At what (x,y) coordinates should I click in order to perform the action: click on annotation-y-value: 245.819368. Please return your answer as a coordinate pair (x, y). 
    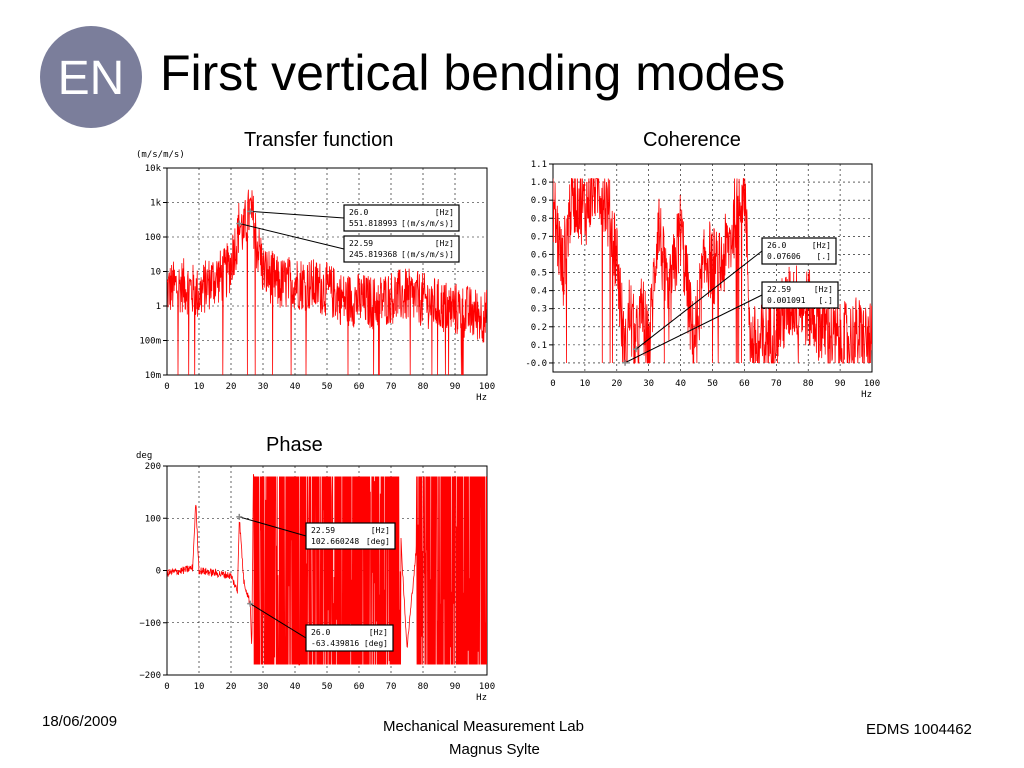
    Looking at the image, I should click on (373, 254).